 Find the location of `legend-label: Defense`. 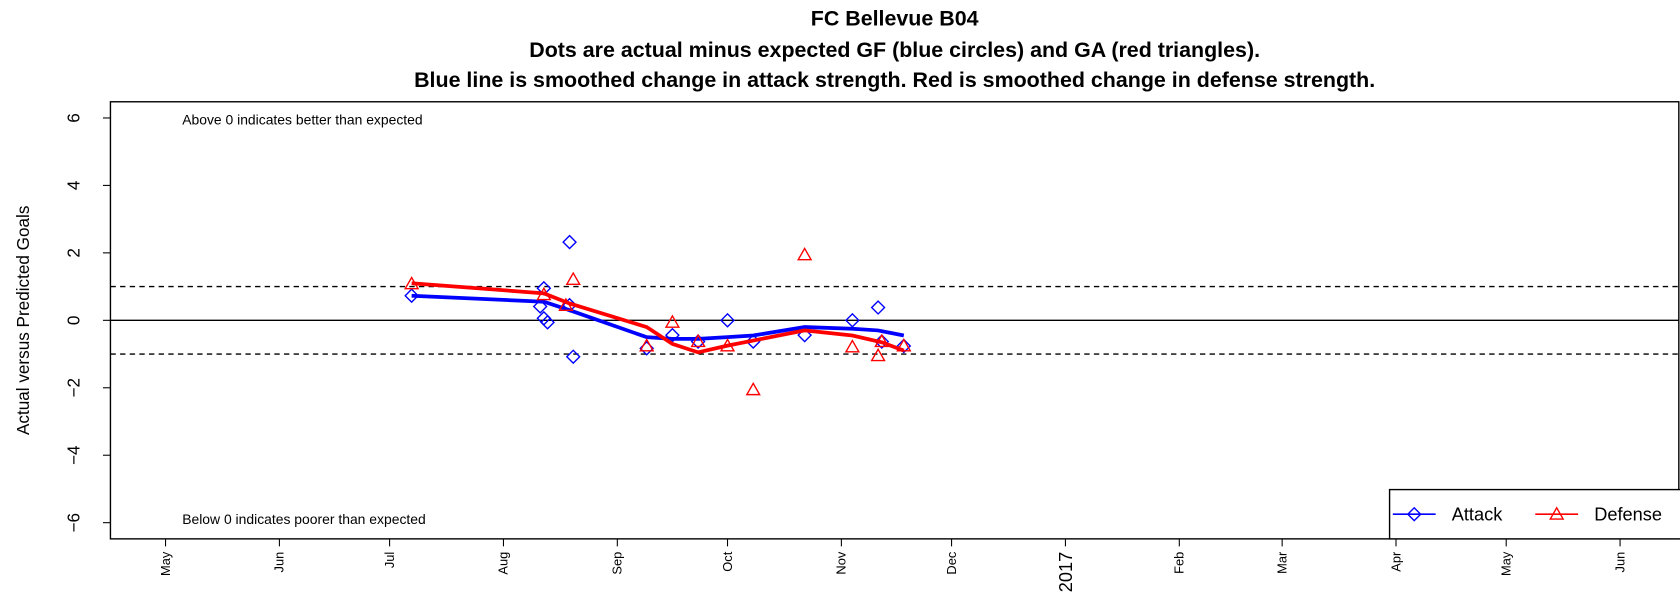

legend-label: Defense is located at coordinates (1628, 515).